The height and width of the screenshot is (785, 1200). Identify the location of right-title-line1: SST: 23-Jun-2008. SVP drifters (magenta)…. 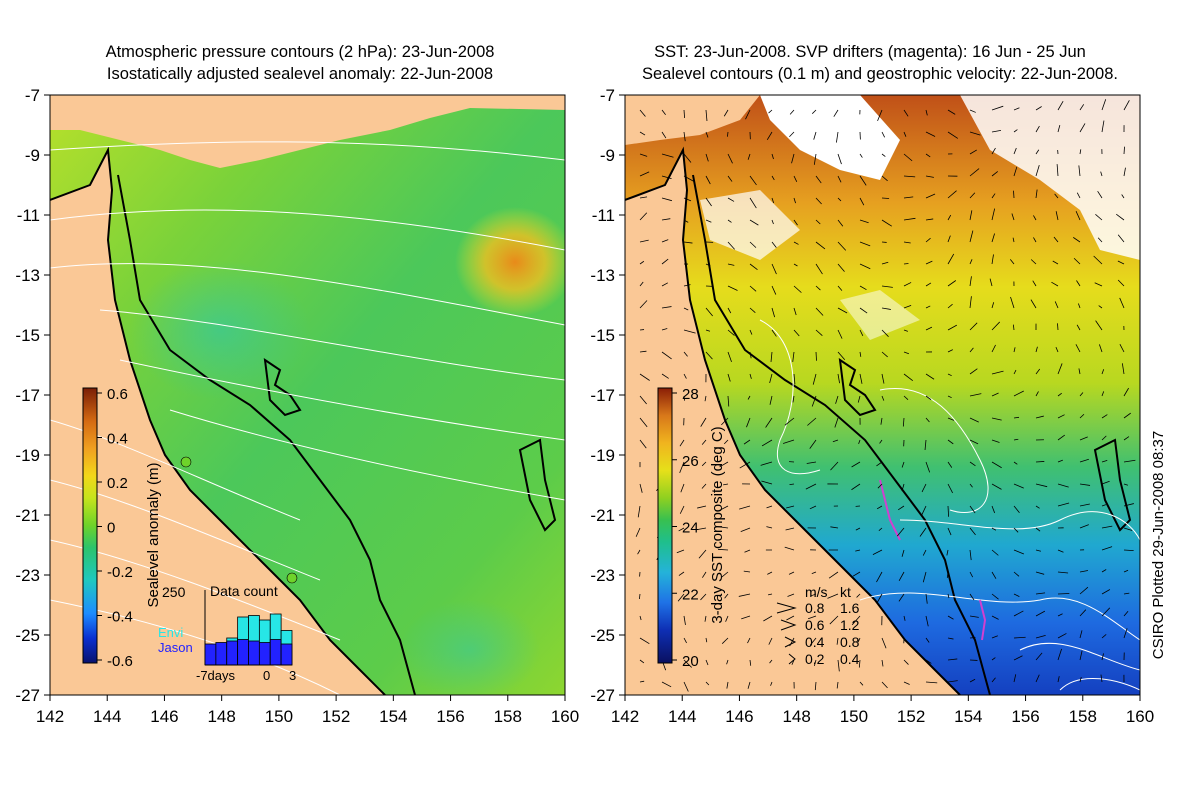
(870, 52).